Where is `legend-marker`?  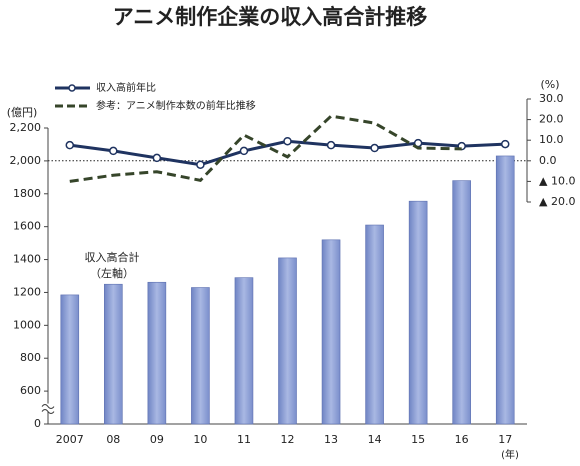
legend-marker is located at coordinates (72, 88).